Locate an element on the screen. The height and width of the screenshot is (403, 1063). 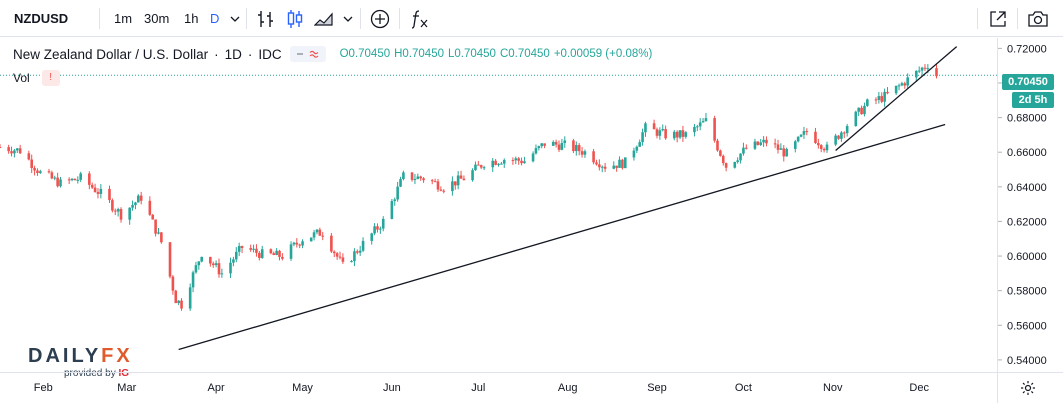
area-style-icon is located at coordinates (324, 18).